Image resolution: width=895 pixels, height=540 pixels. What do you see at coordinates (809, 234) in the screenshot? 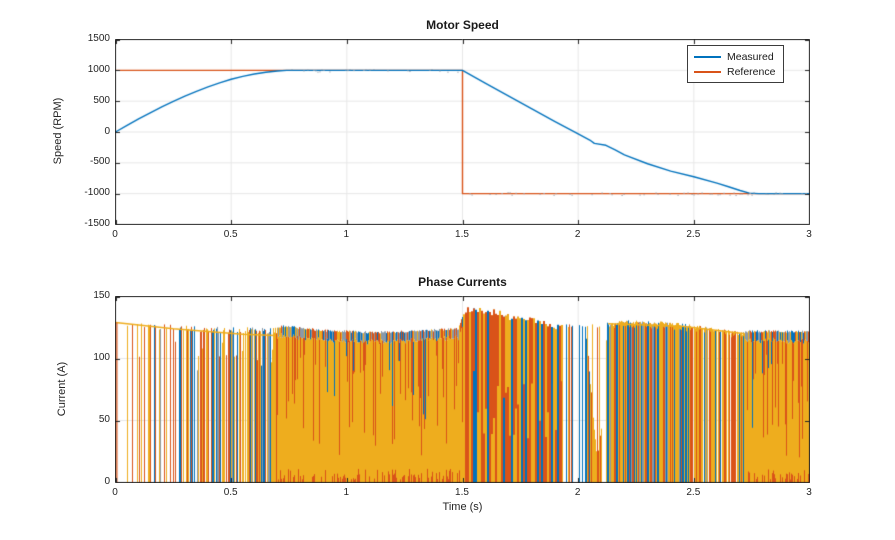
I see `speed-x-tick-label: 3` at bounding box center [809, 234].